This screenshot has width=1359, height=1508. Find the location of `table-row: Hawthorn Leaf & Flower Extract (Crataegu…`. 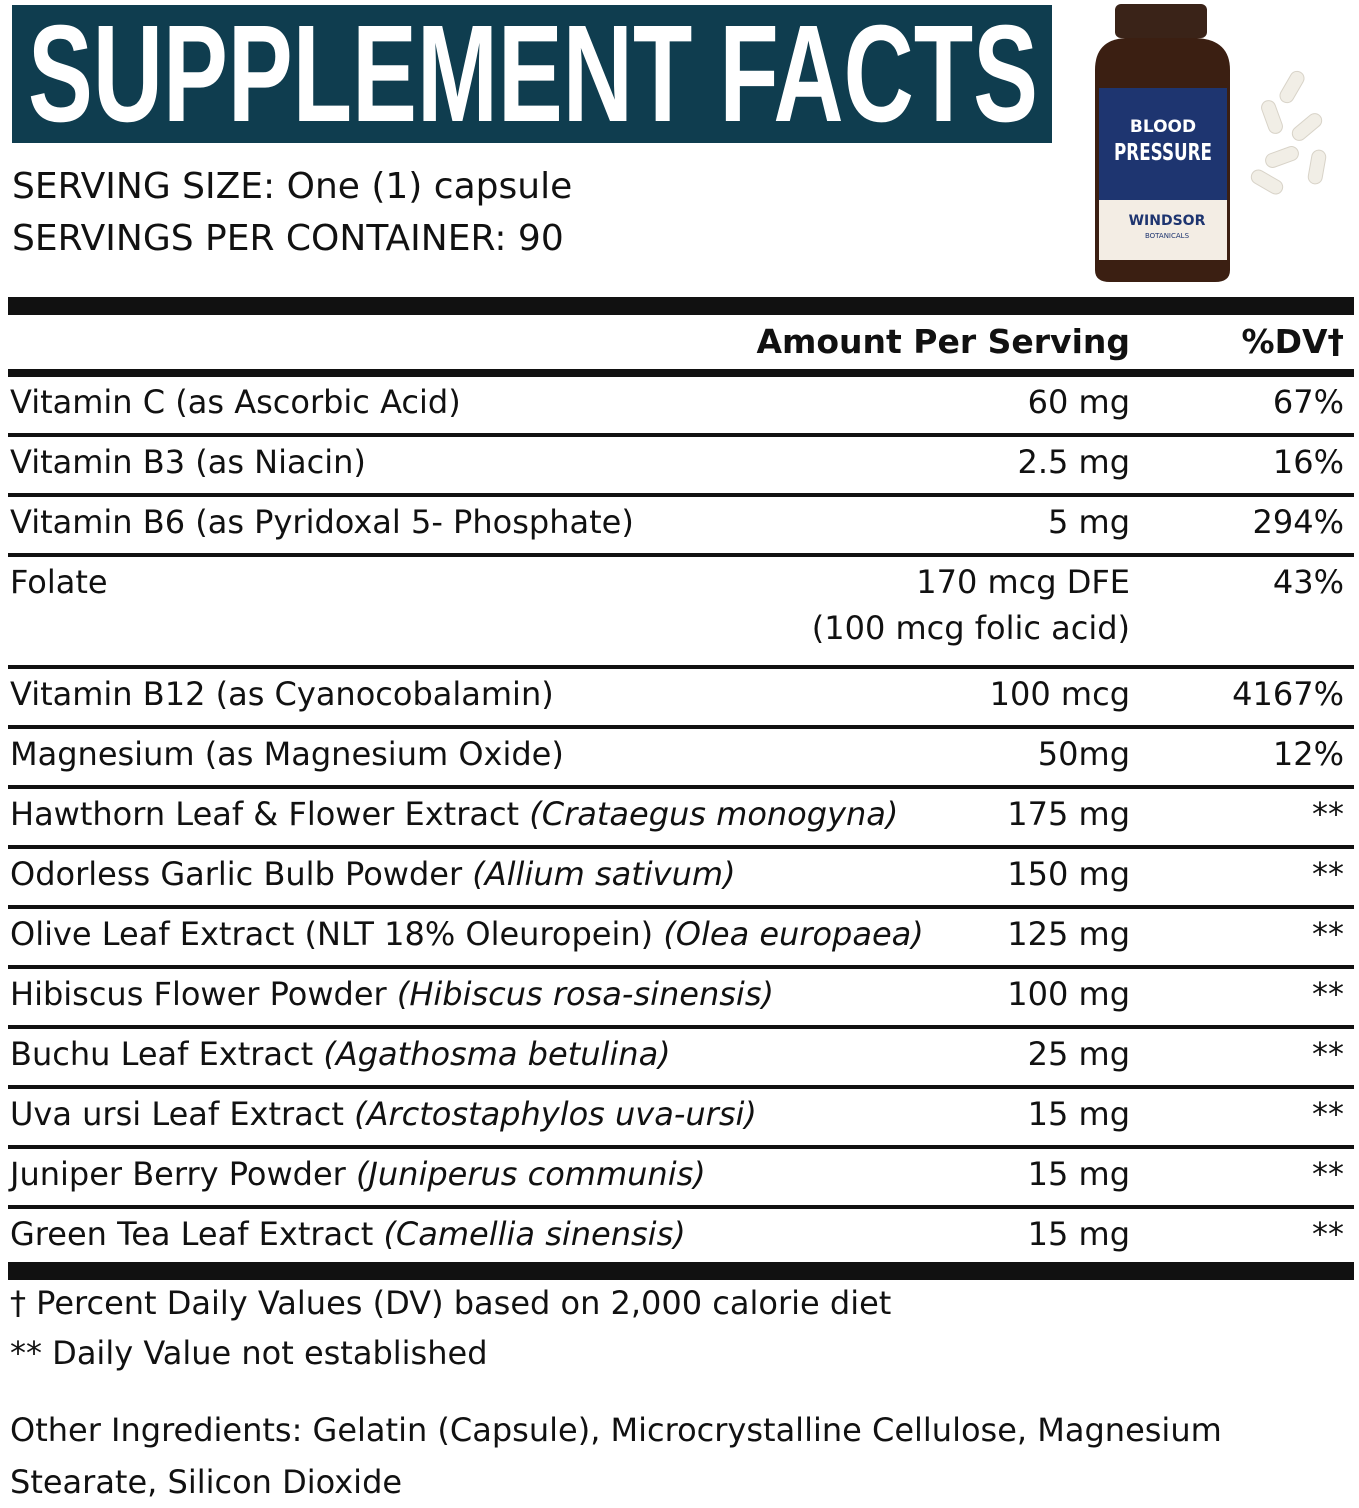

table-row: Hawthorn Leaf & Flower Extract (Crataegu… is located at coordinates (681, 819).